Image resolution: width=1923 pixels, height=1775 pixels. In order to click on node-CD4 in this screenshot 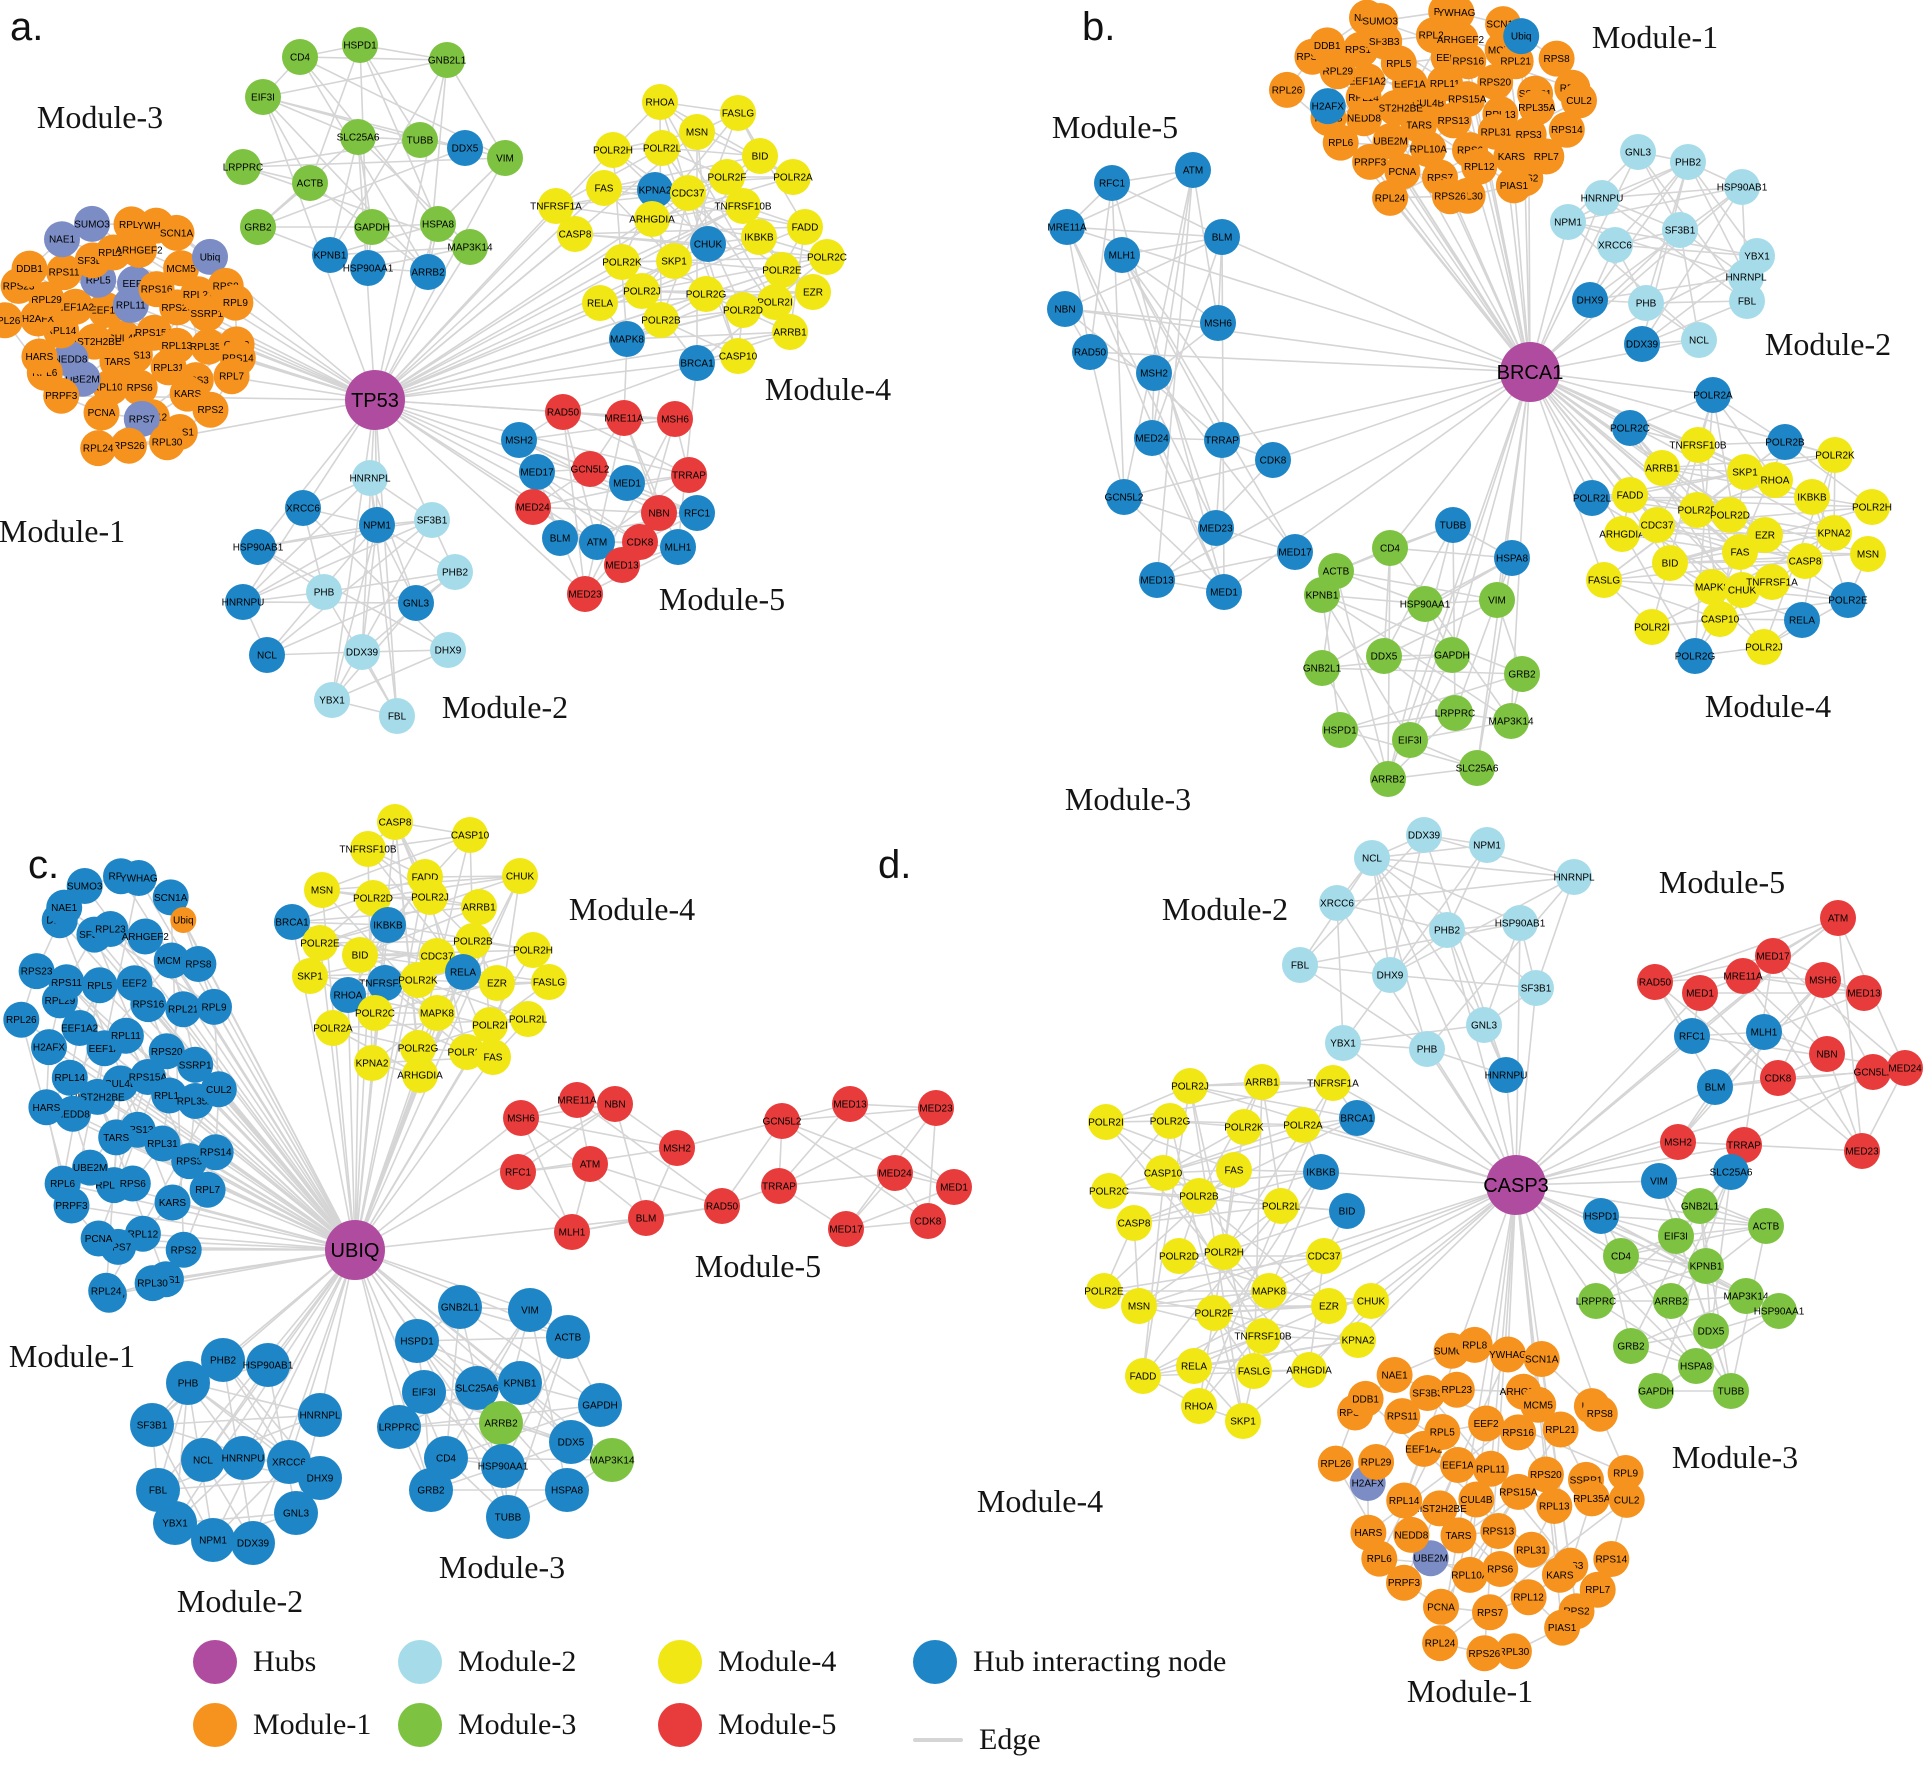, I will do `click(300, 57)`.